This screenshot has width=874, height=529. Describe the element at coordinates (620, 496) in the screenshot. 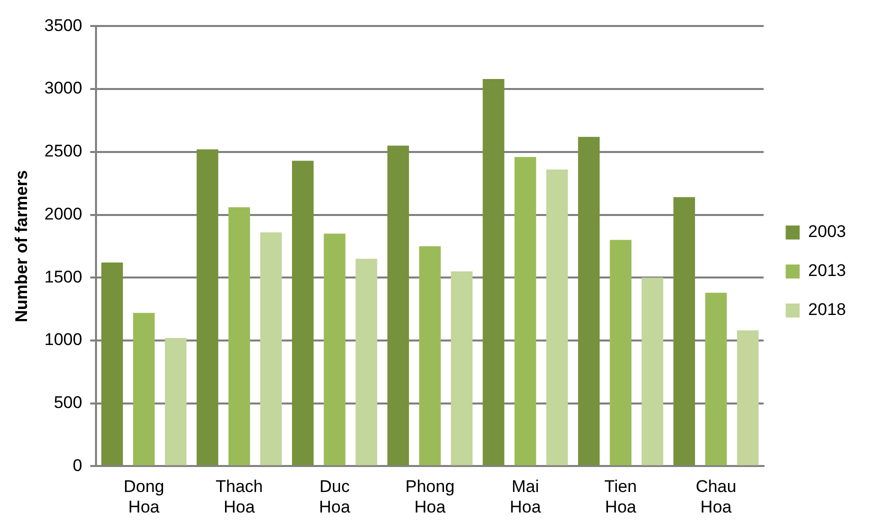

I see `x-tick-label: Tien Hoa` at that location.